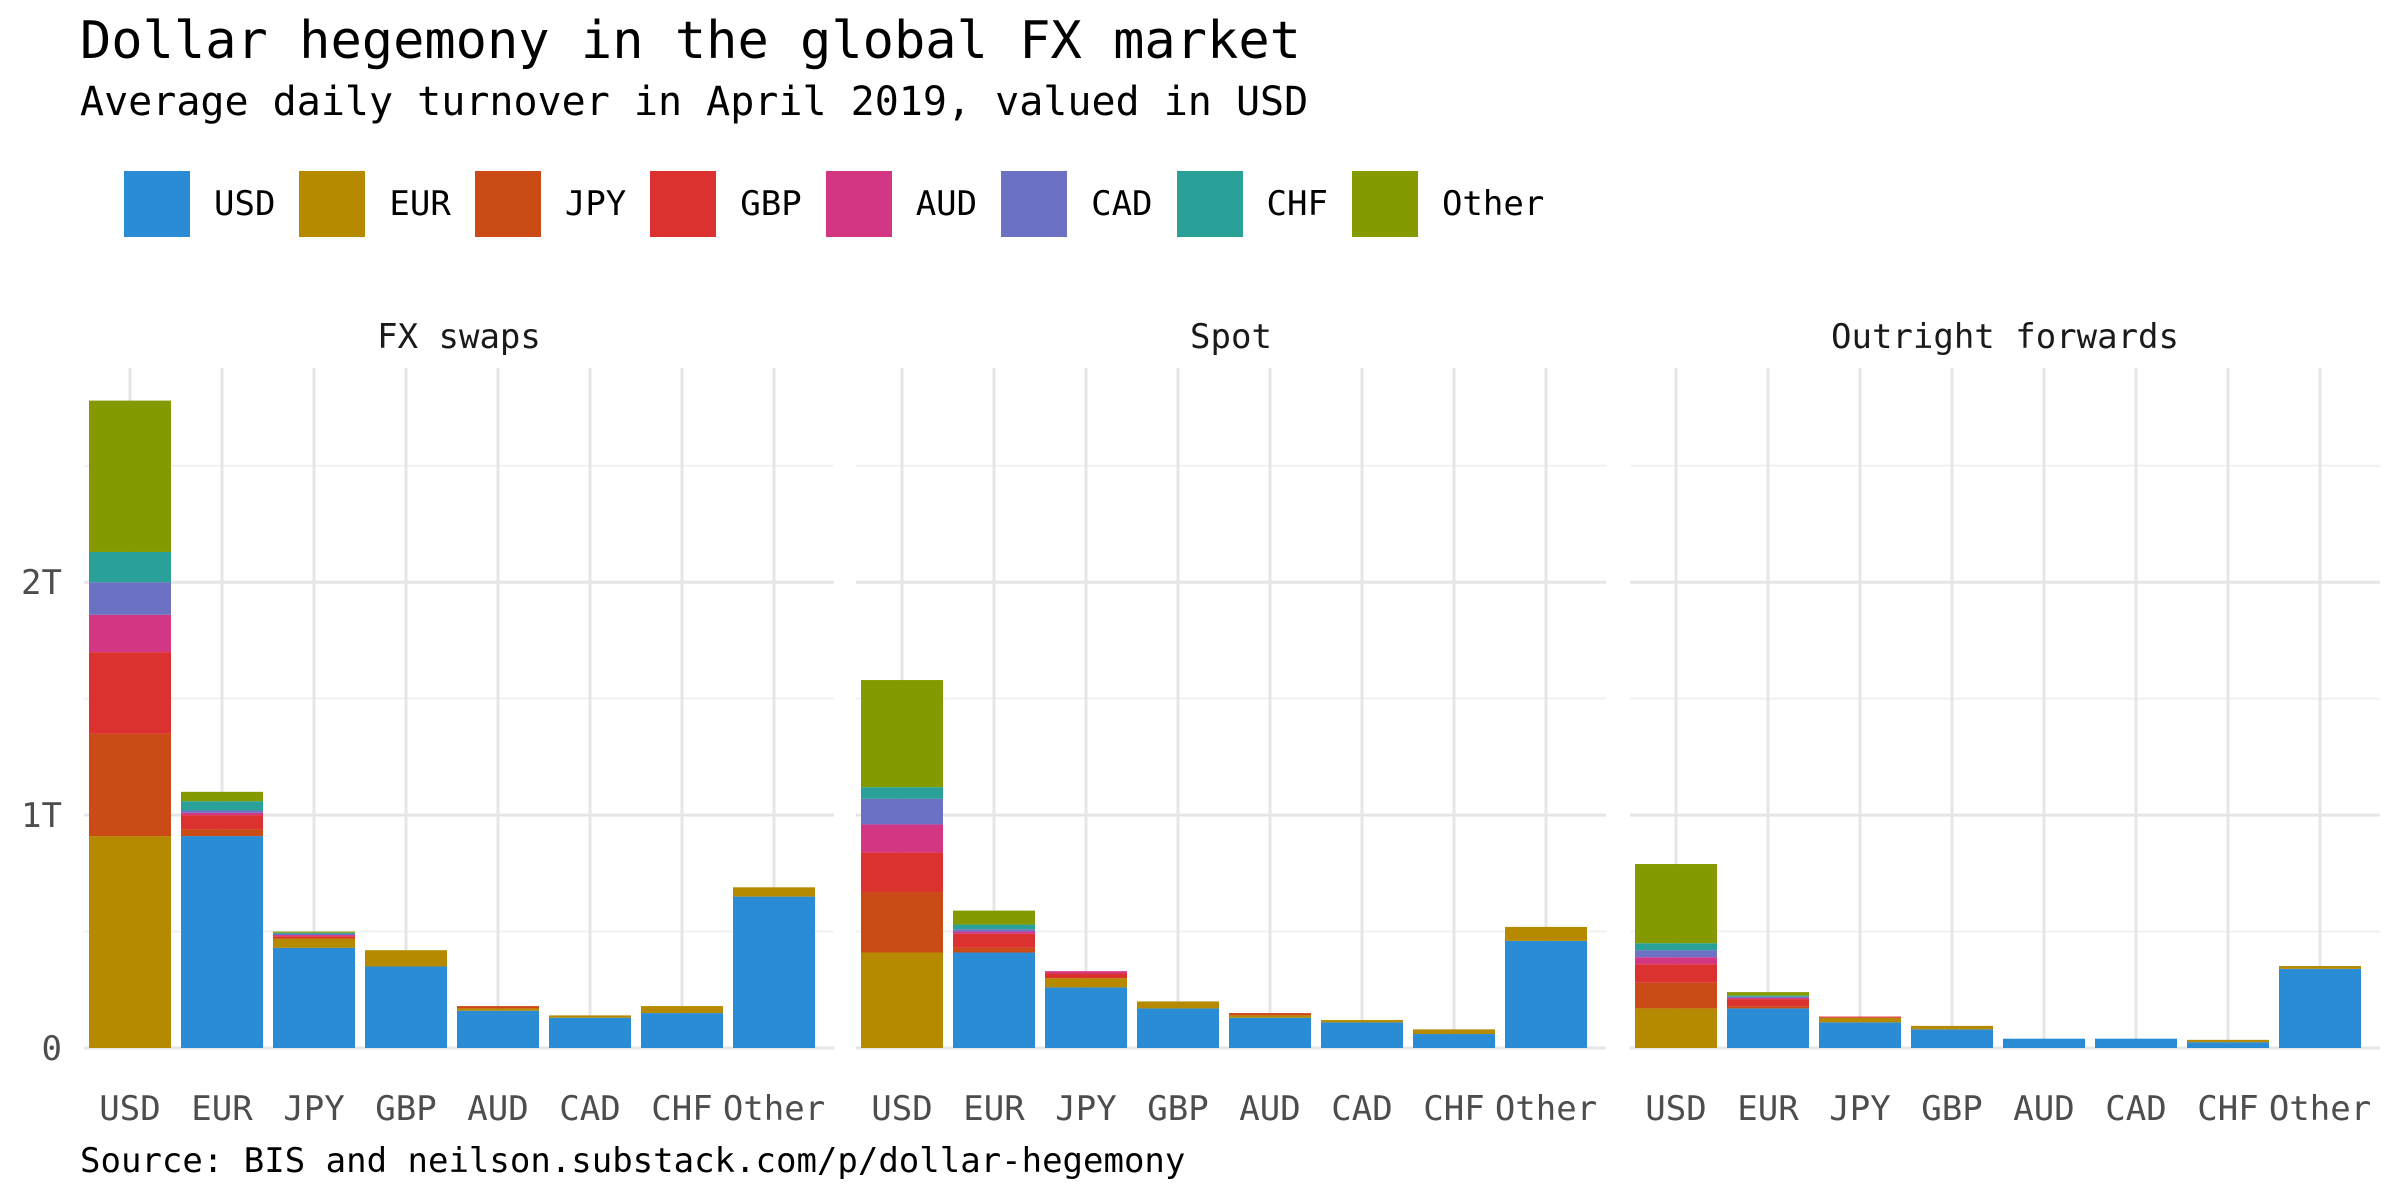  What do you see at coordinates (590, 1016) in the screenshot?
I see `bar-segment-cad-eur` at bounding box center [590, 1016].